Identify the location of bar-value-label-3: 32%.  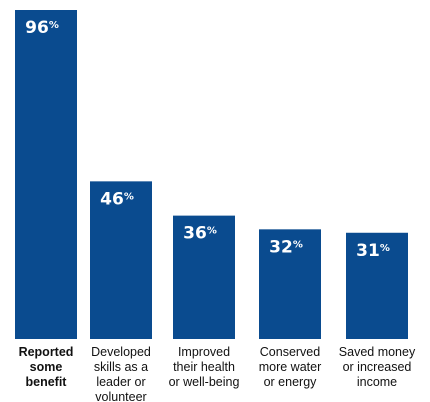
(286, 247).